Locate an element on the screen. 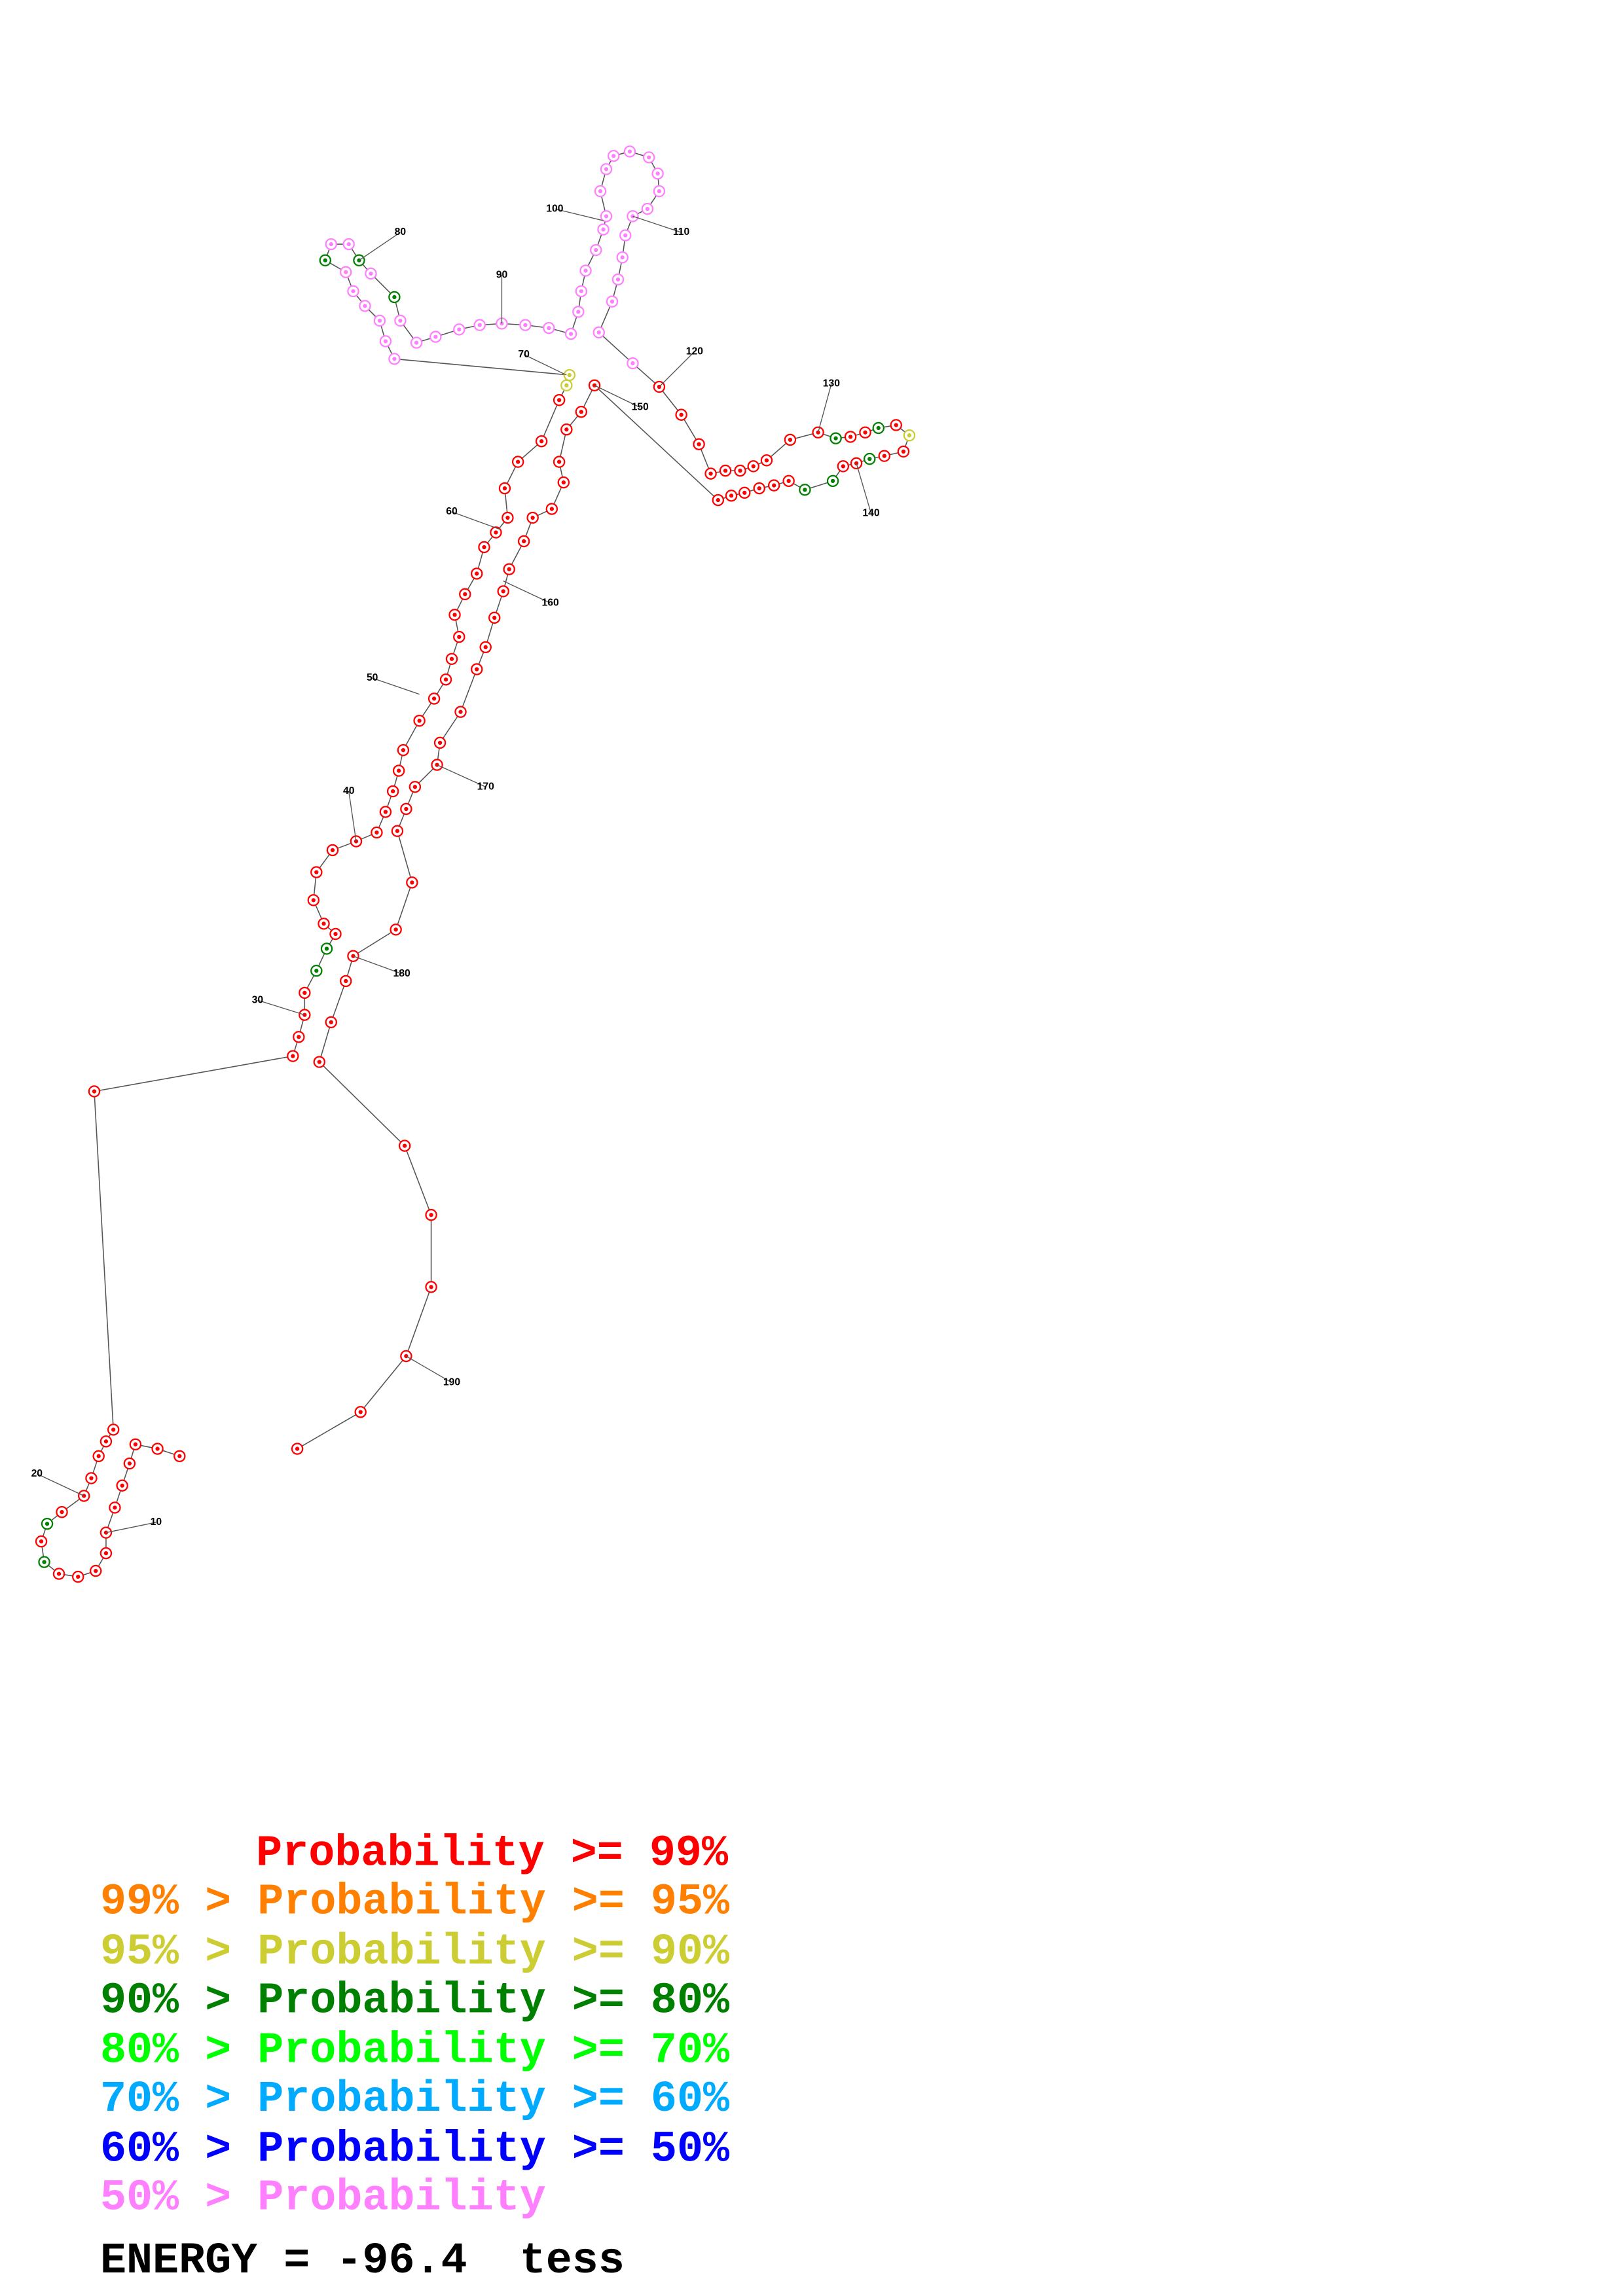 Image resolution: width=1623 pixels, height=2296 pixels. position-label: 90 is located at coordinates (502, 274).